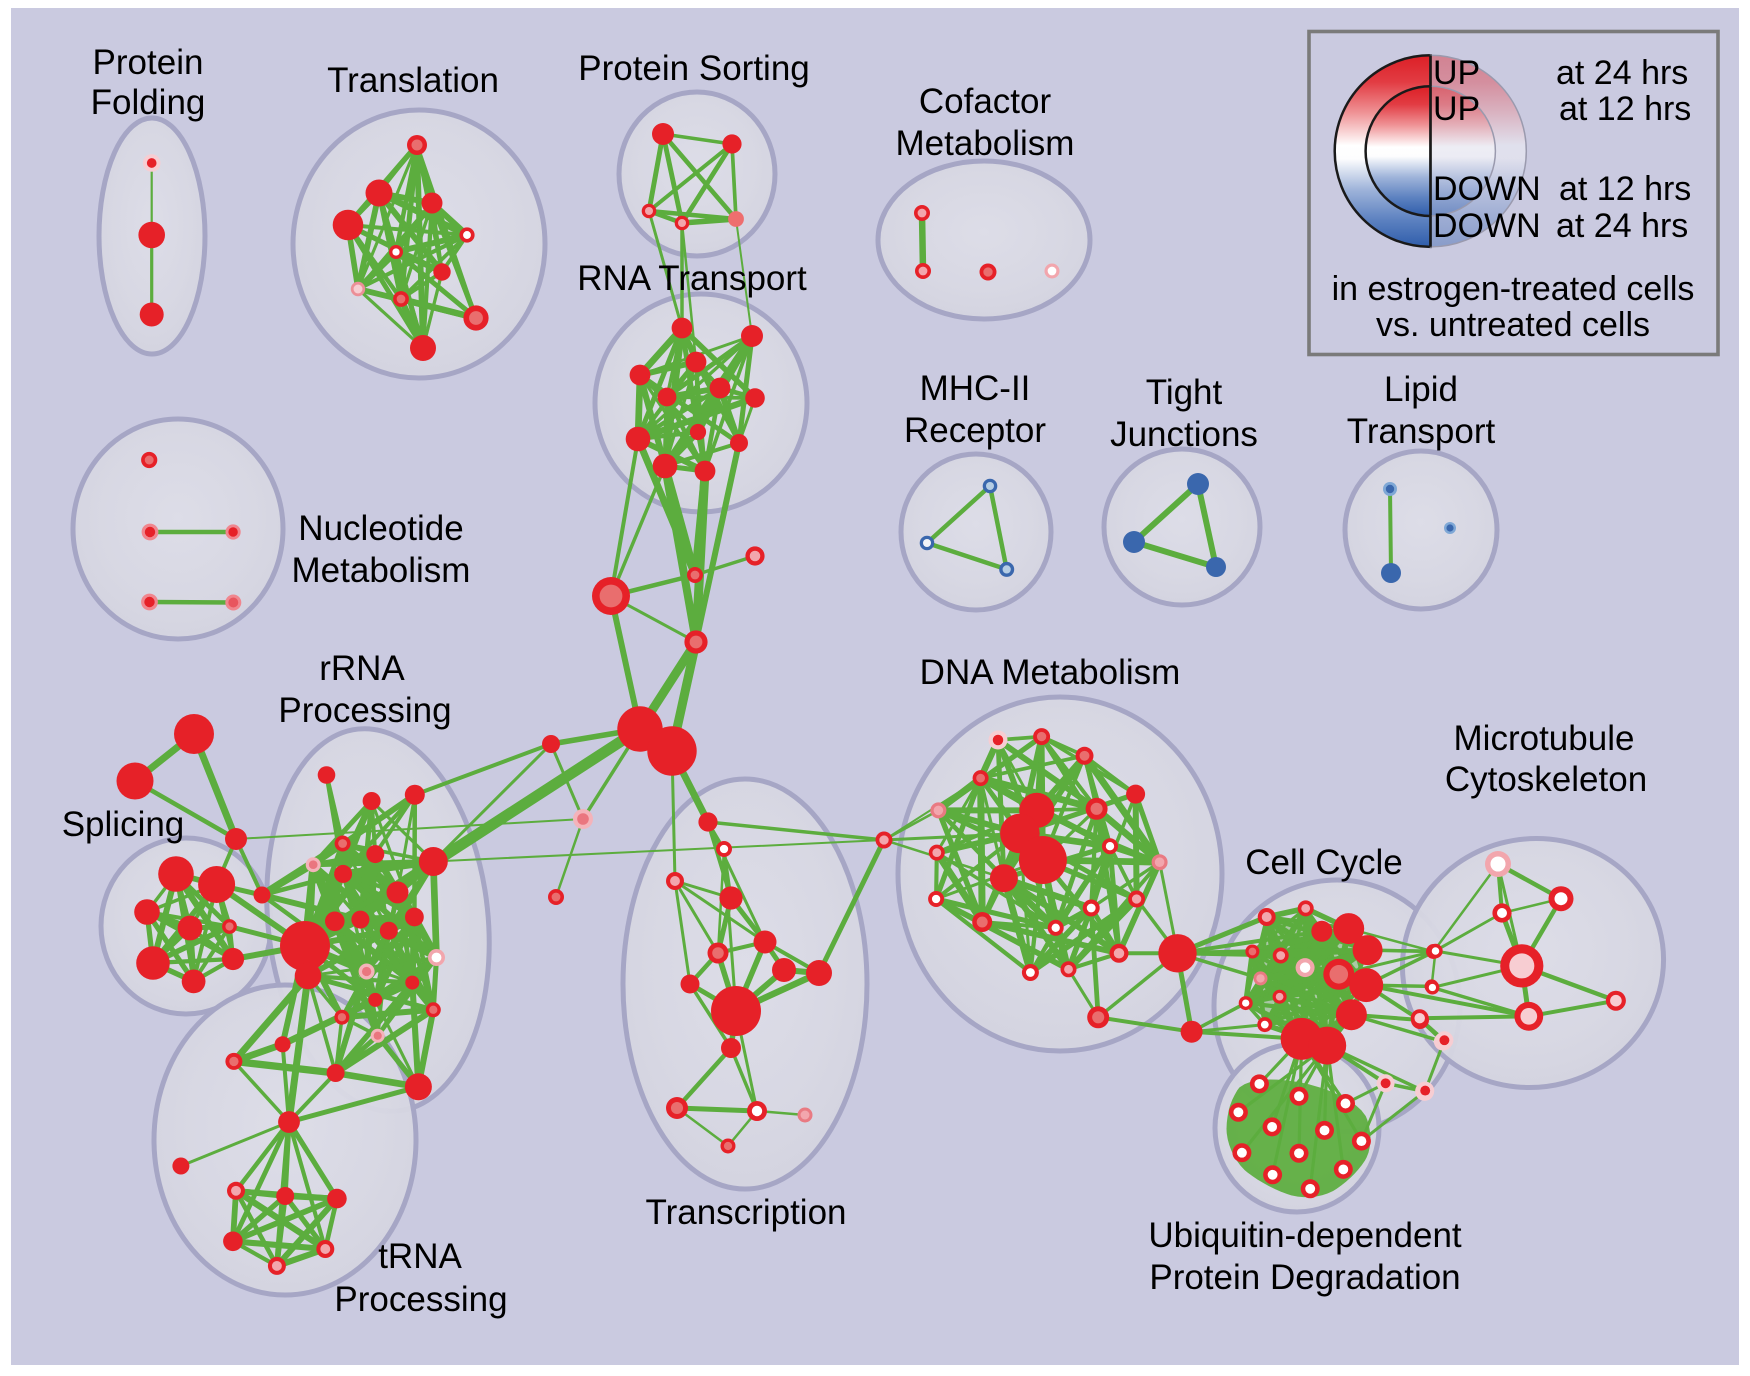  I want to click on svg-text: Junctions, so click(1184, 434).